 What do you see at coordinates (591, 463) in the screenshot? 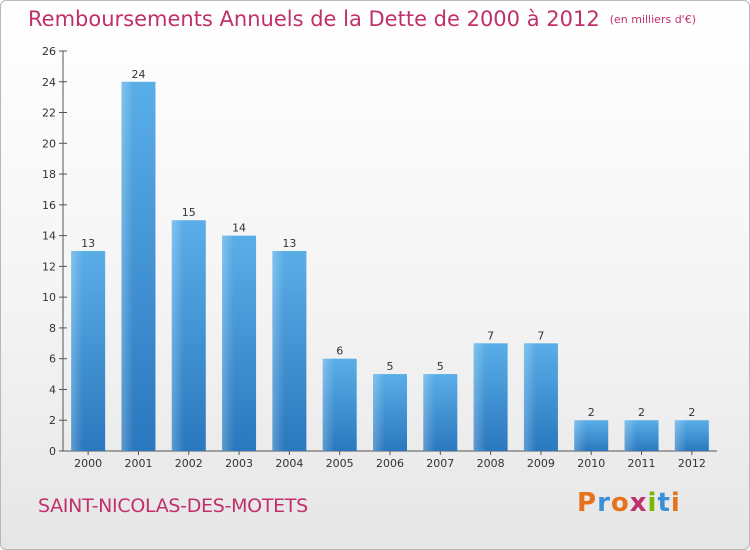
I see `x-tick-label: 2010` at bounding box center [591, 463].